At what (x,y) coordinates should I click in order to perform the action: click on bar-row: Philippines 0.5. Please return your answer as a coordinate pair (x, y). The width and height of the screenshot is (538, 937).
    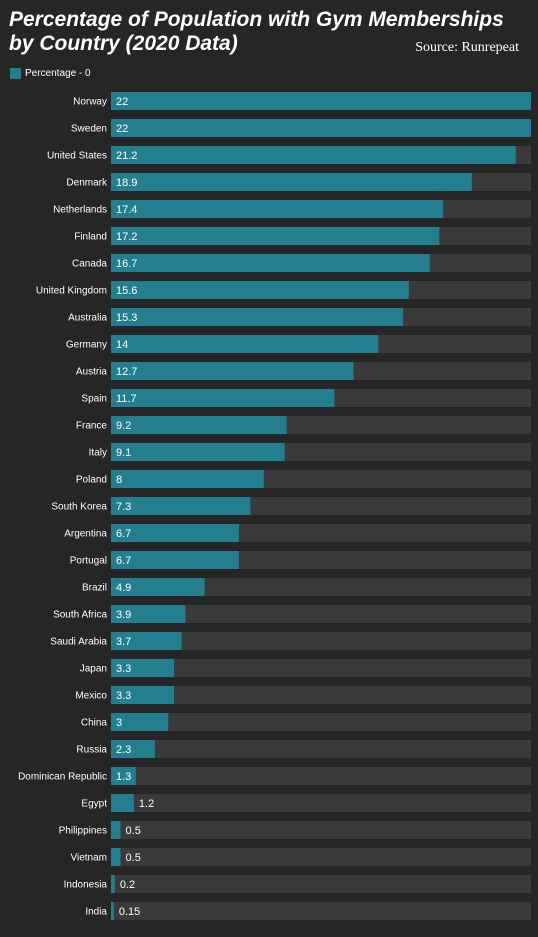
    Looking at the image, I should click on (295, 830).